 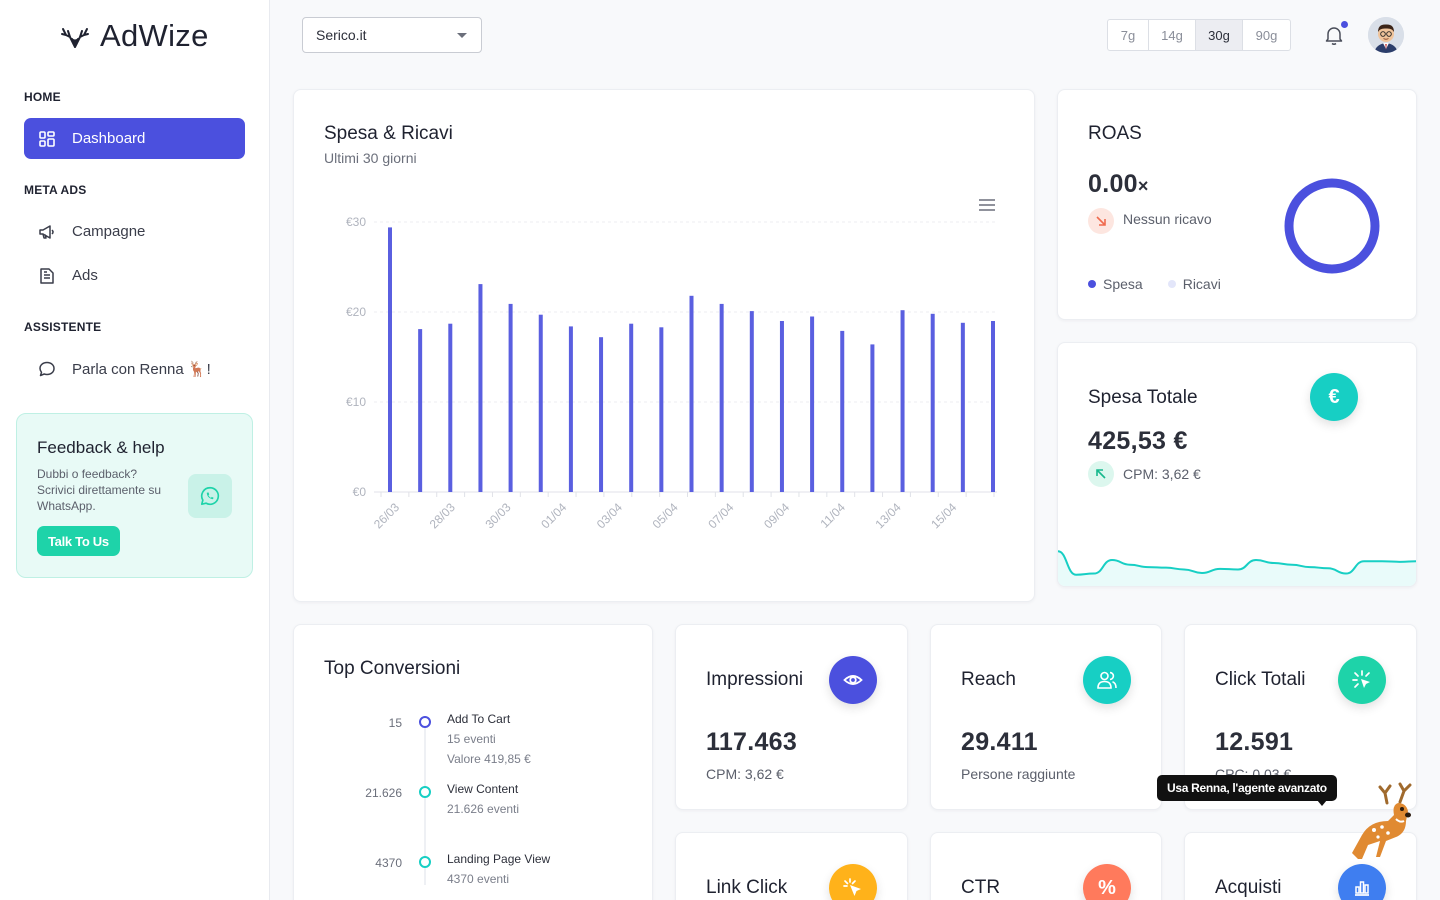 I want to click on kpi-card-link-click: Link Click, so click(x=791, y=866).